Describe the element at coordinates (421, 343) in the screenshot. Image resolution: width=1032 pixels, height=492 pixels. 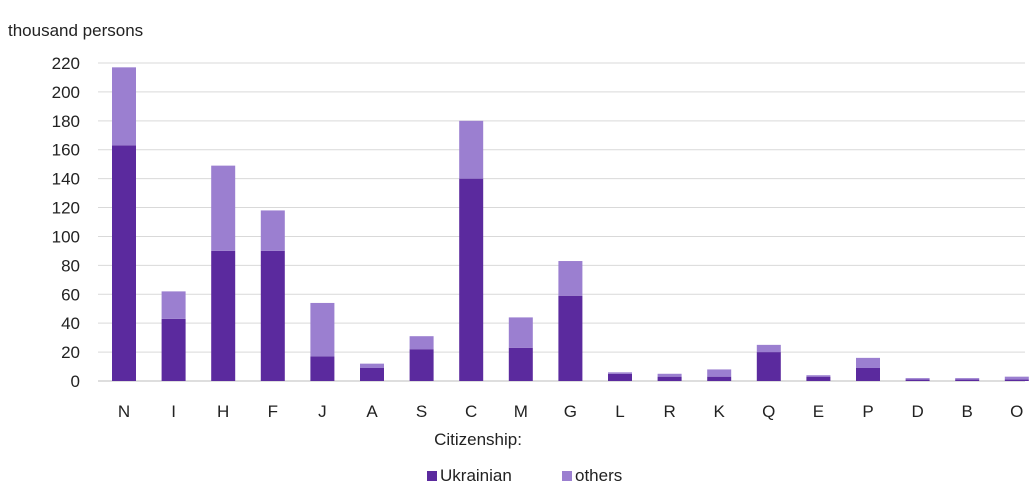
I see `bar-s-others` at that location.